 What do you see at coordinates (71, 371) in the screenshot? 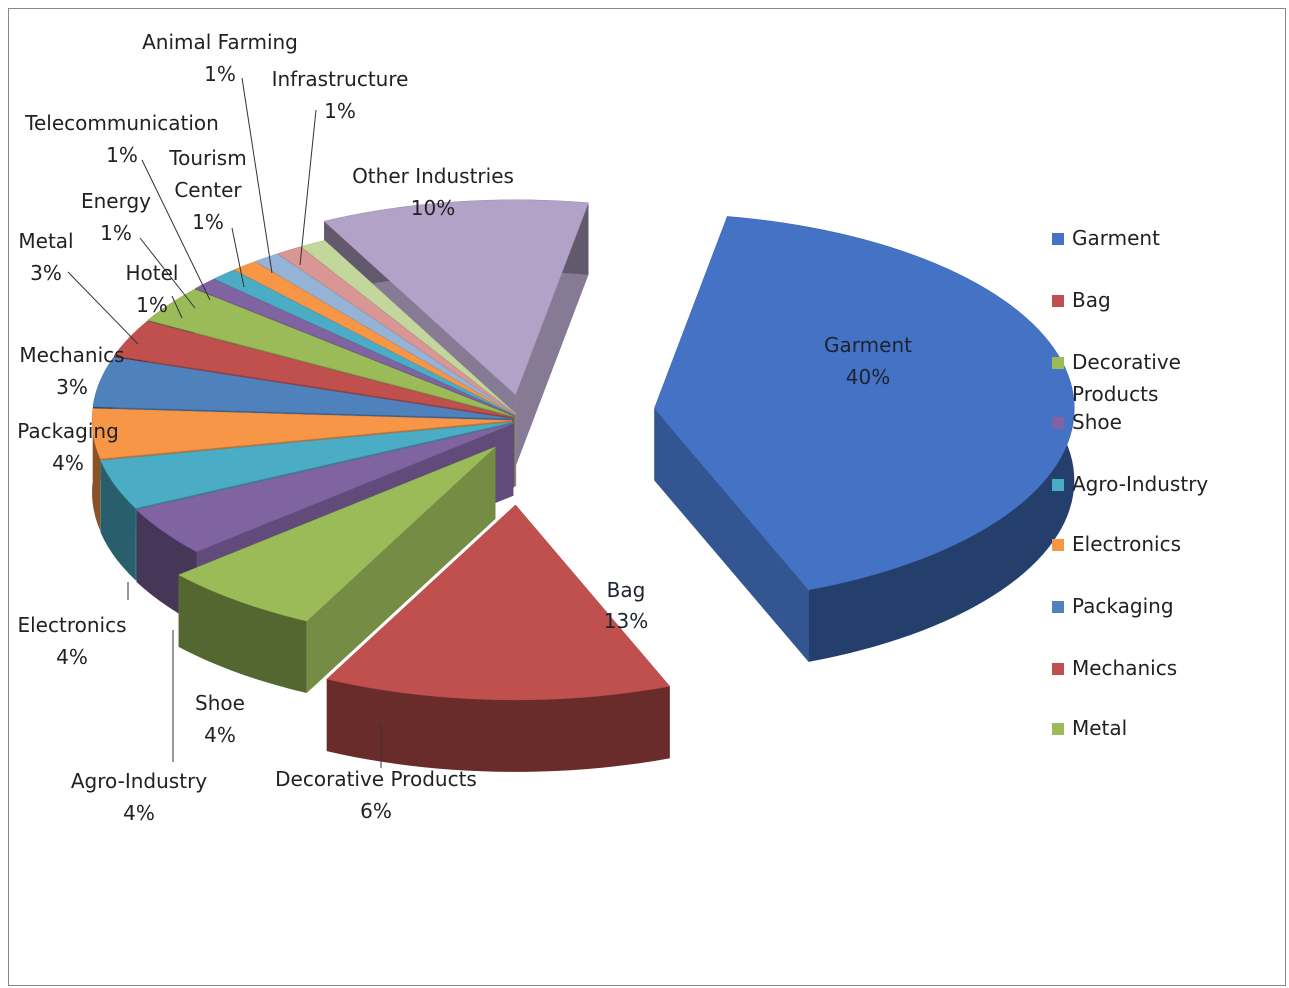
I see `data-label-mechanics: Mechanics 3%` at bounding box center [71, 371].